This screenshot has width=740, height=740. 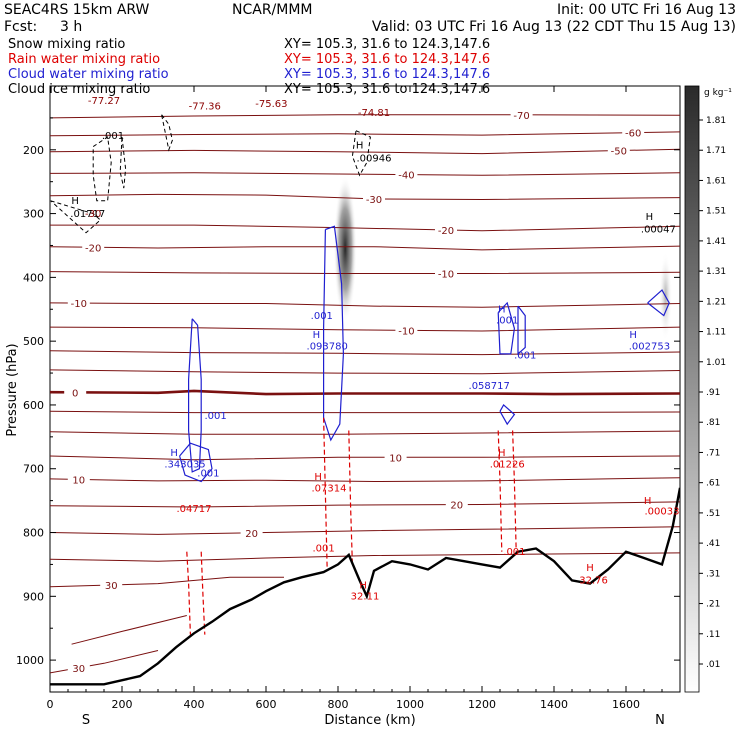 I want to click on fcst-value: 3 h, so click(x=71, y=27).